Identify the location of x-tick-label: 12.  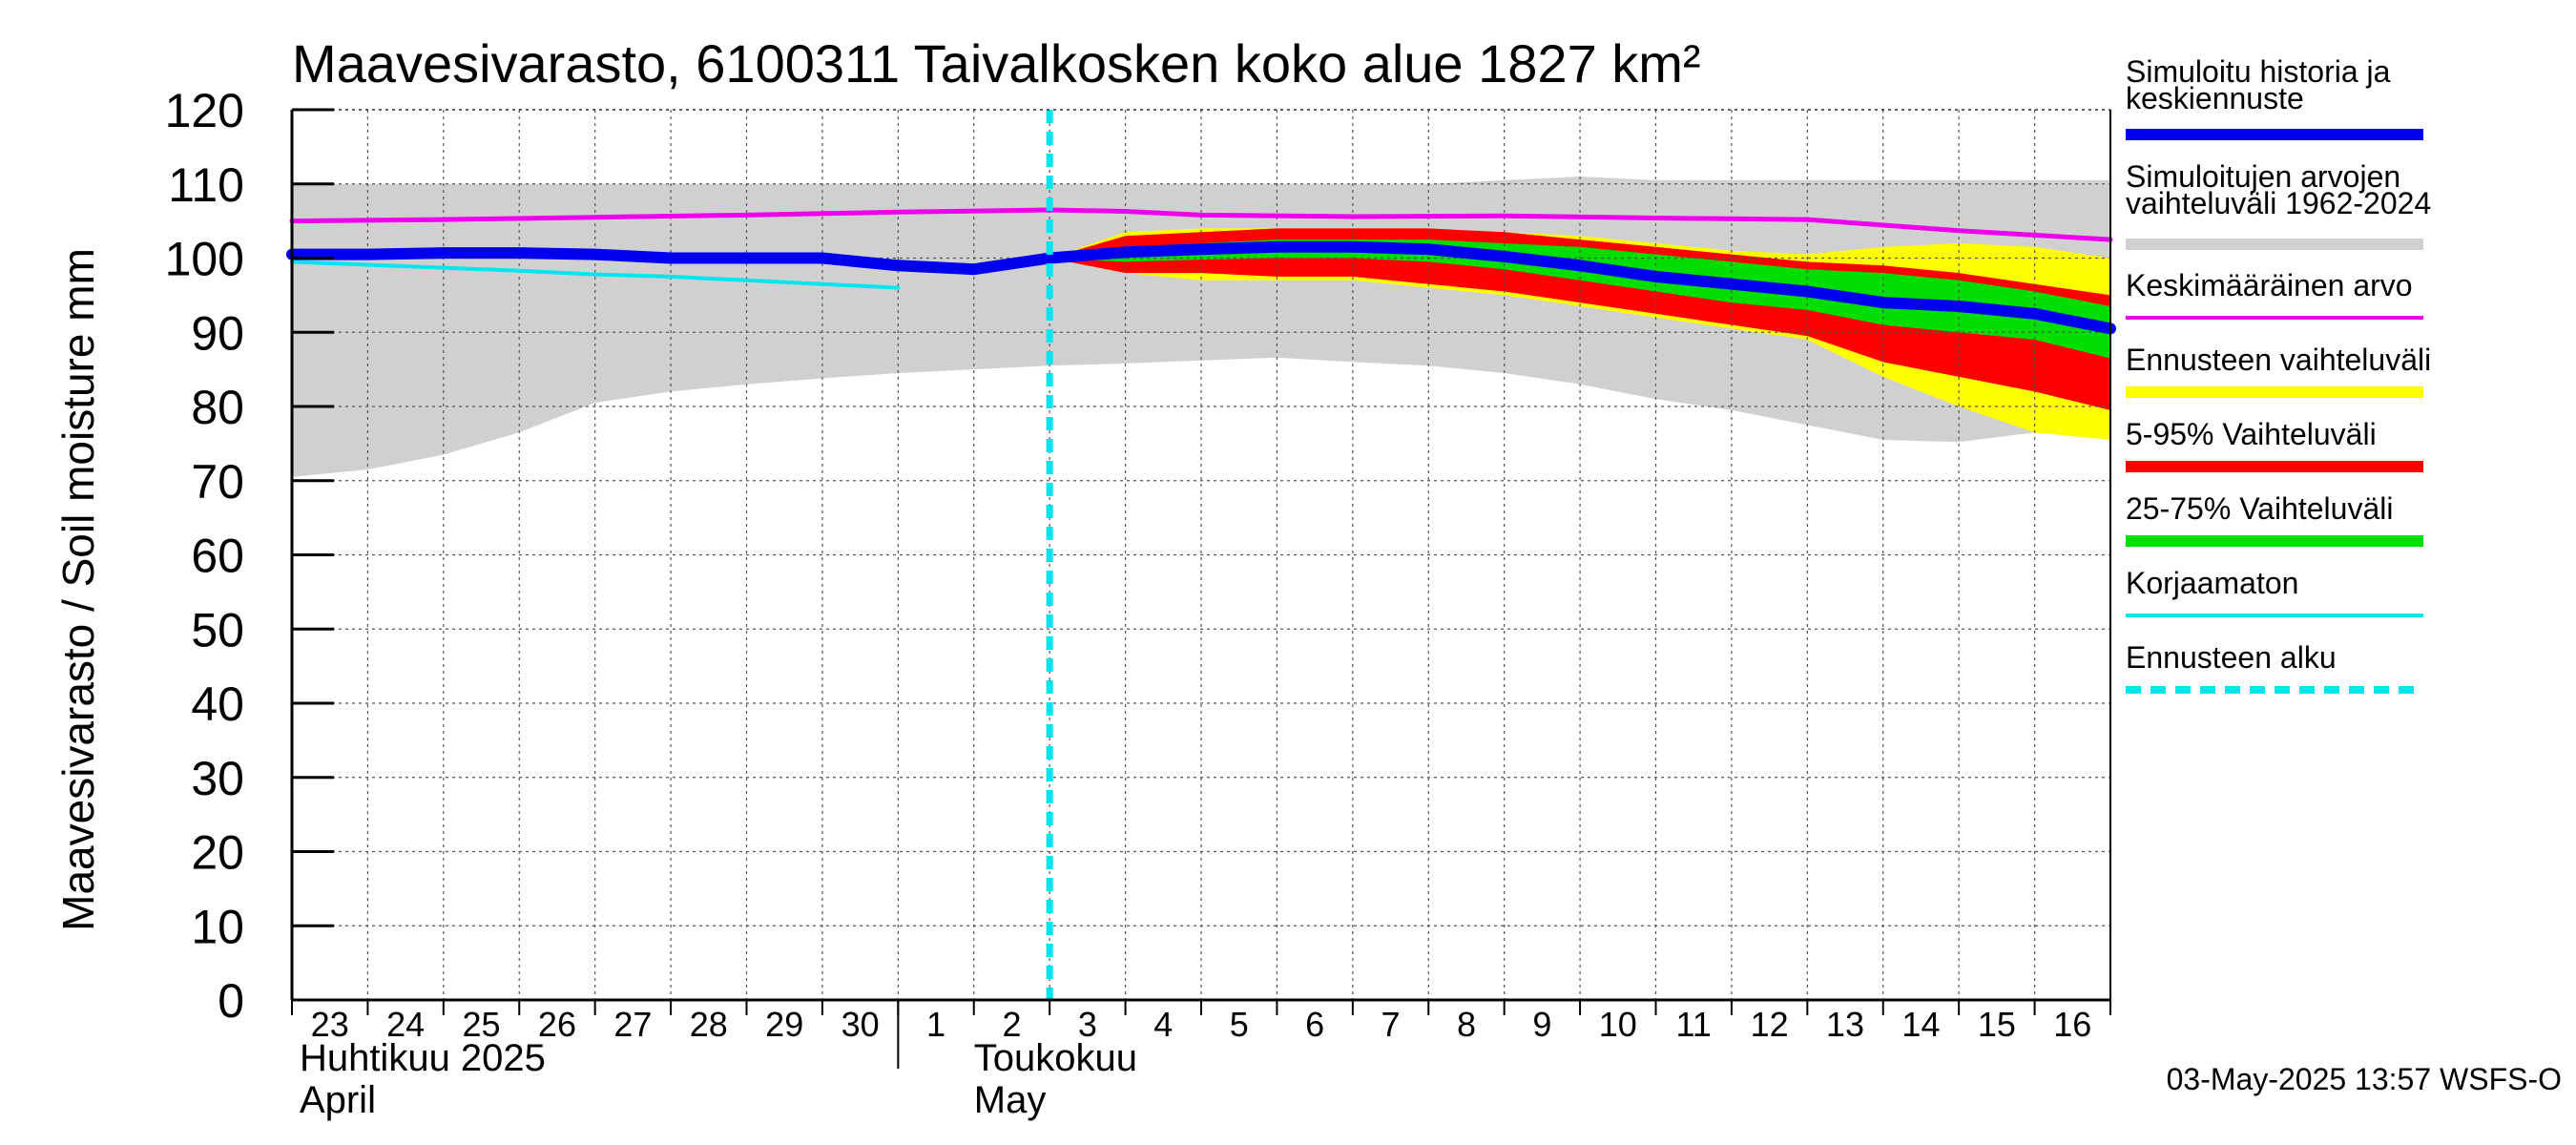
(1770, 1025).